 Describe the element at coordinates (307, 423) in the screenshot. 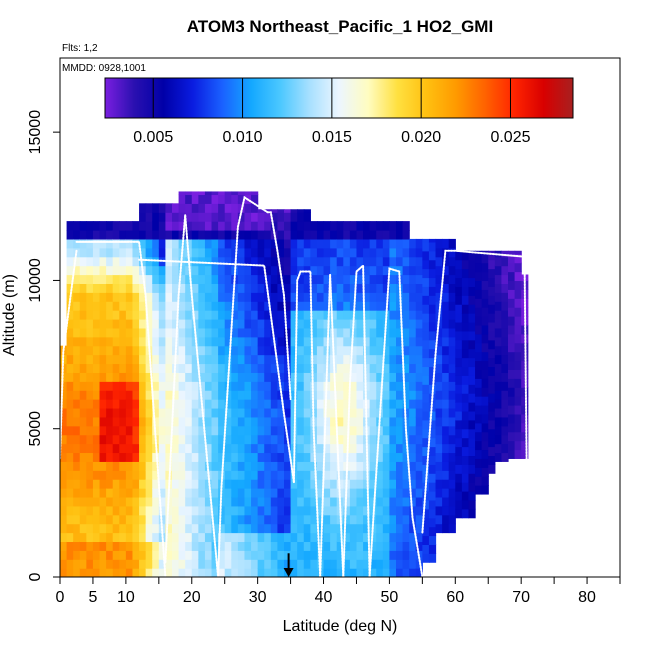

I see `flight-track` at that location.